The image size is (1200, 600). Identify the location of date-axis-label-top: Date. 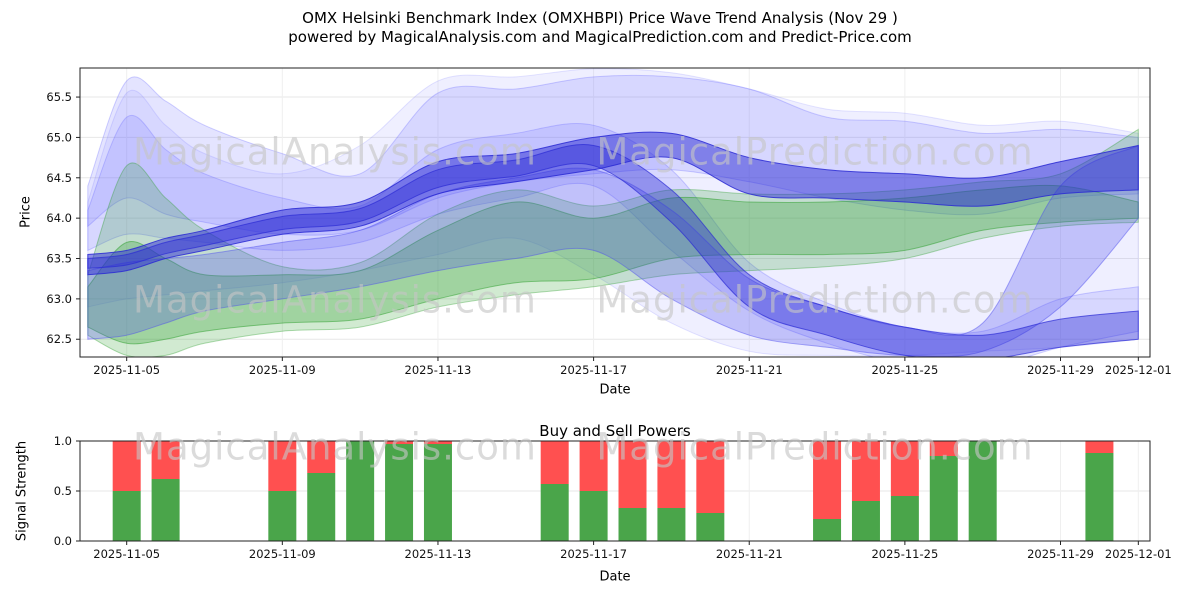
(615, 390).